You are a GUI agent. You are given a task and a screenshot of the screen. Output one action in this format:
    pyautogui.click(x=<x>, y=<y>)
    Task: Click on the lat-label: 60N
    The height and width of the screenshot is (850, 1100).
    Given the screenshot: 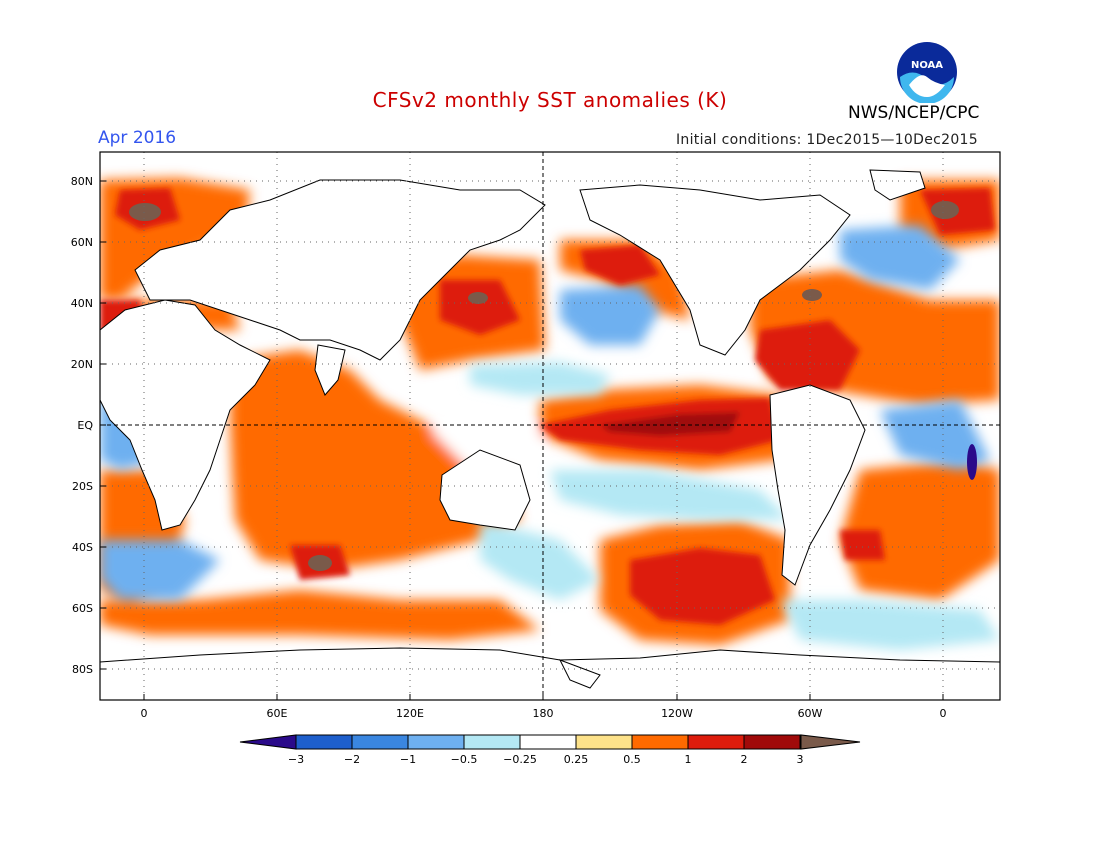 What is the action you would take?
    pyautogui.click(x=82, y=242)
    